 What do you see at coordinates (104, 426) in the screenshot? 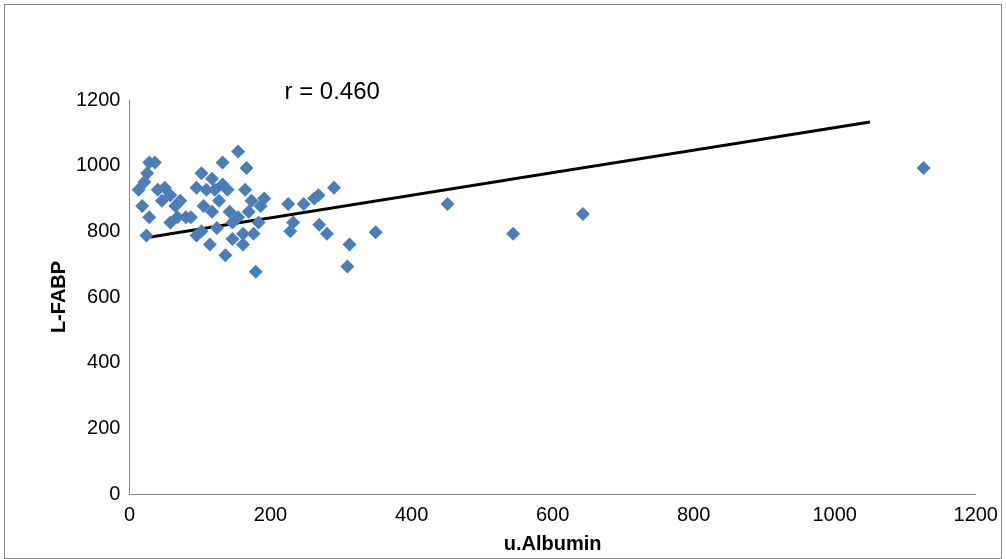
I see `y-tick-label: 200` at bounding box center [104, 426].